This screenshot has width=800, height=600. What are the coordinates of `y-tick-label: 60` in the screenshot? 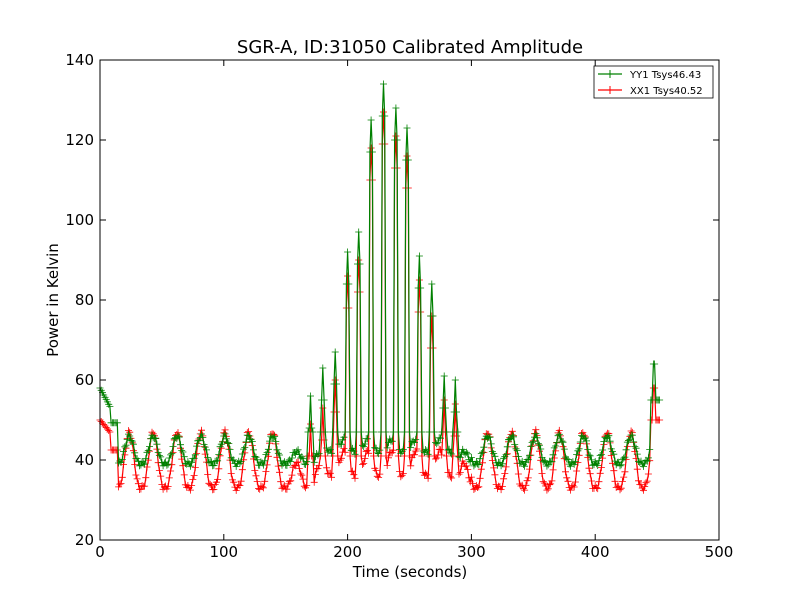 It's located at (84, 380).